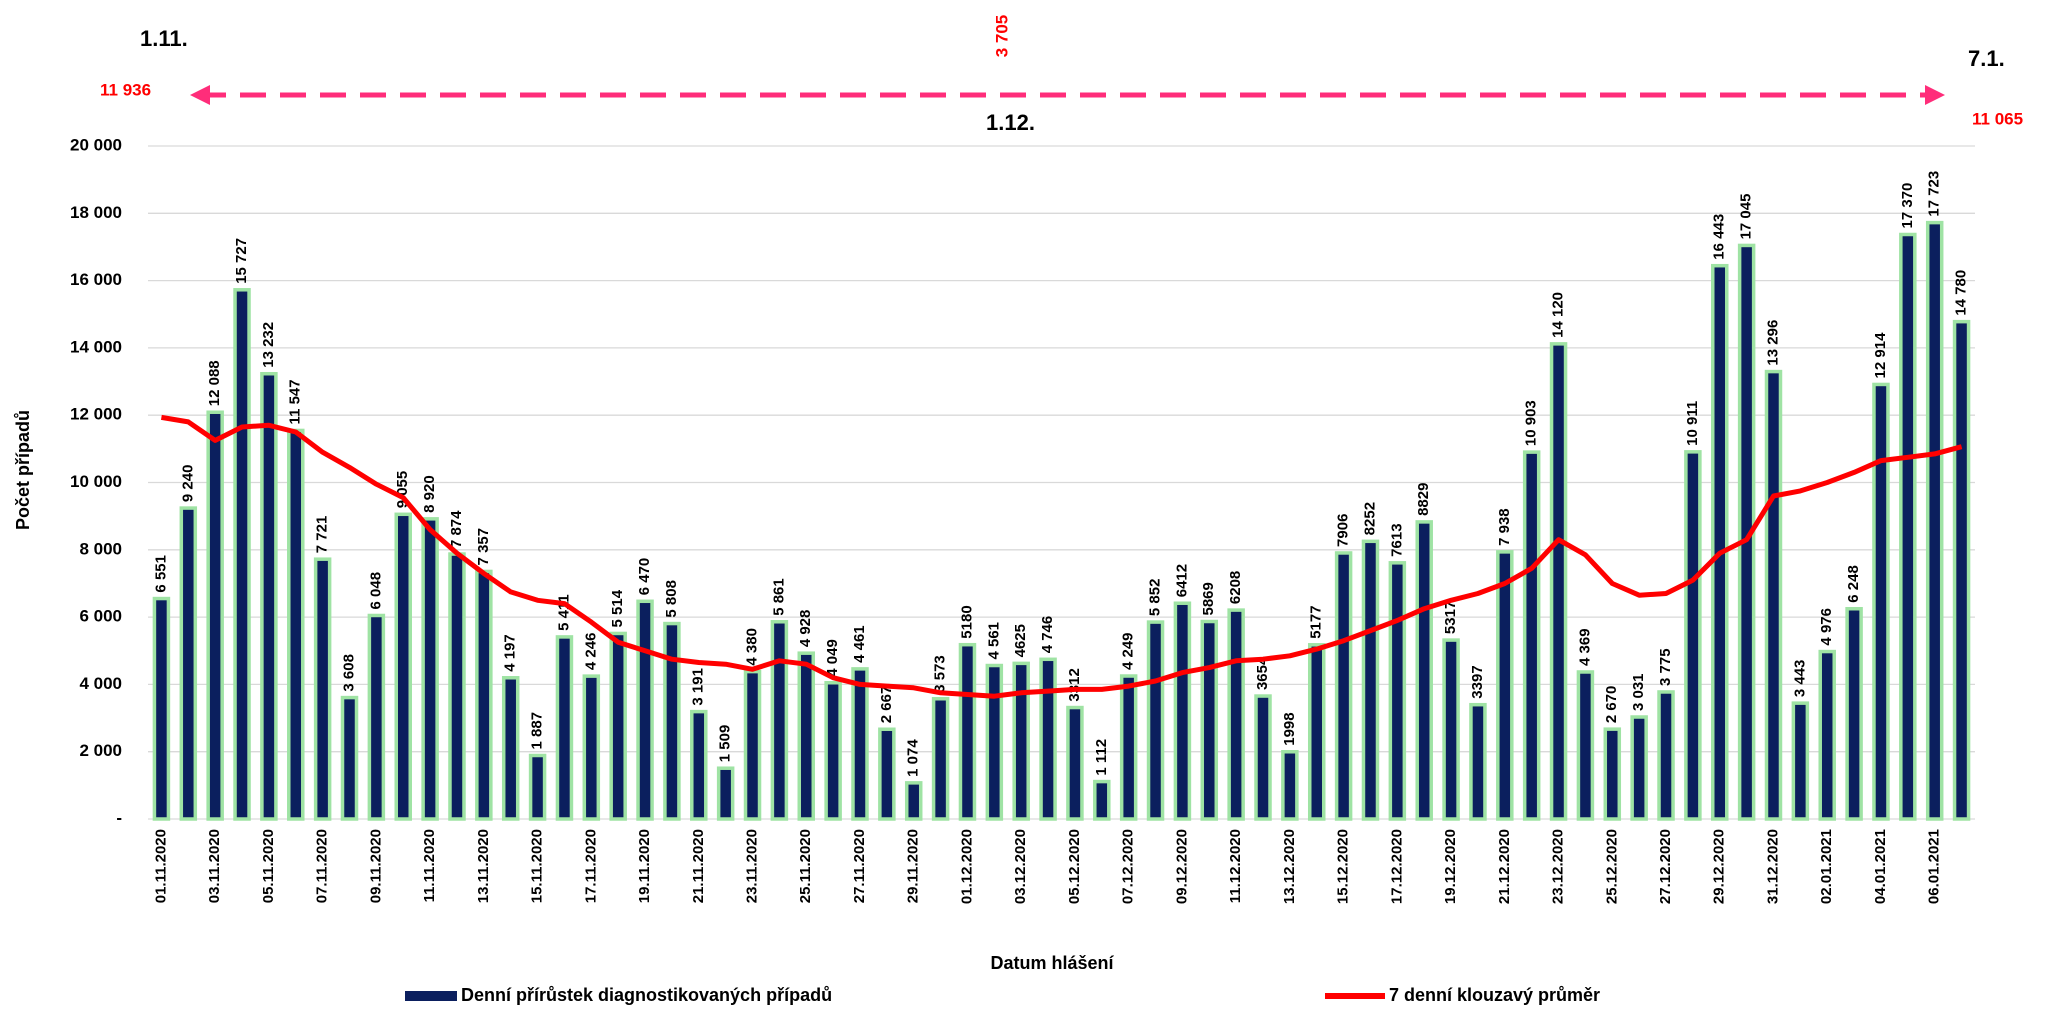  Describe the element at coordinates (1020, 866) in the screenshot. I see `x-tick-label: 03.12.2020` at that location.